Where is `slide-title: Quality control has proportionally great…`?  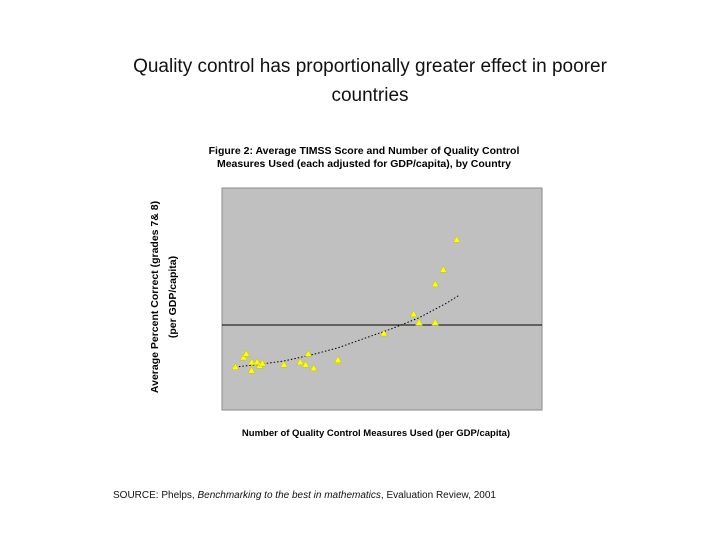
slide-title: Quality control has proportionally great… is located at coordinates (370, 81).